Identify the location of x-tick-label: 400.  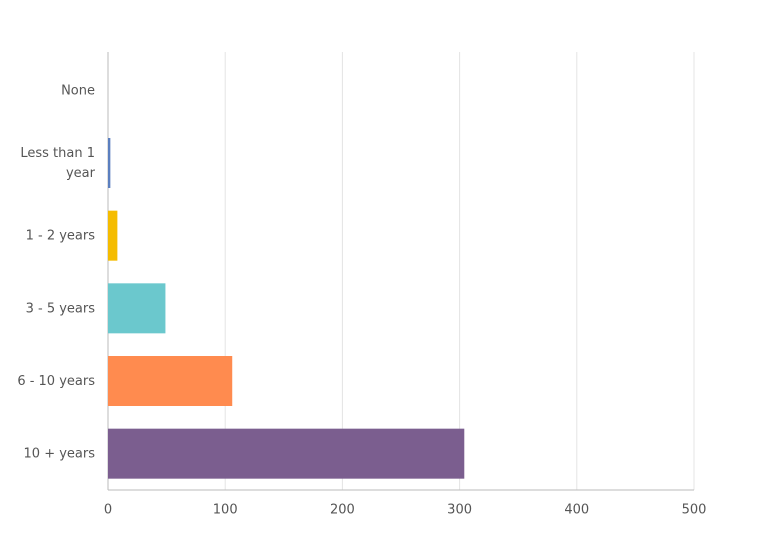
(576, 510).